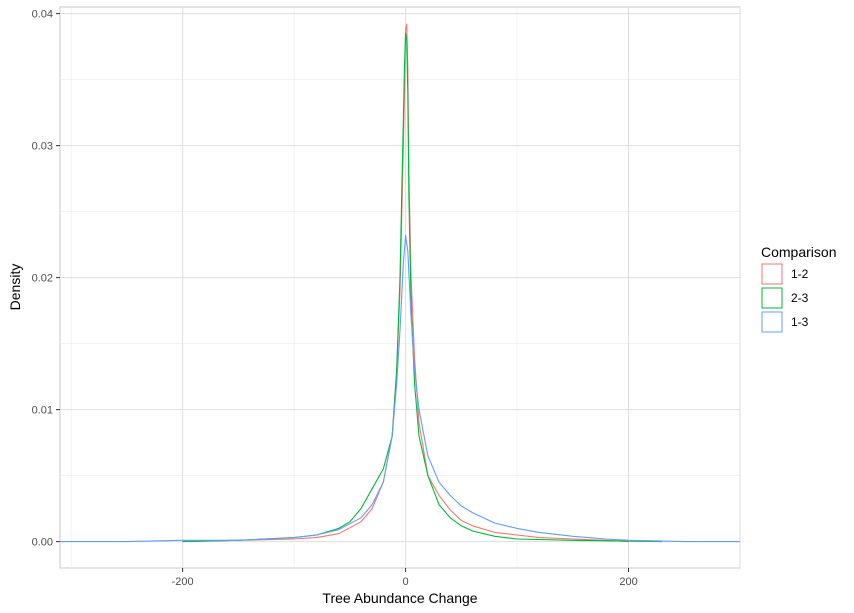 The image size is (854, 613). What do you see at coordinates (42, 411) in the screenshot?
I see `y-tick-label: 0.01` at bounding box center [42, 411].